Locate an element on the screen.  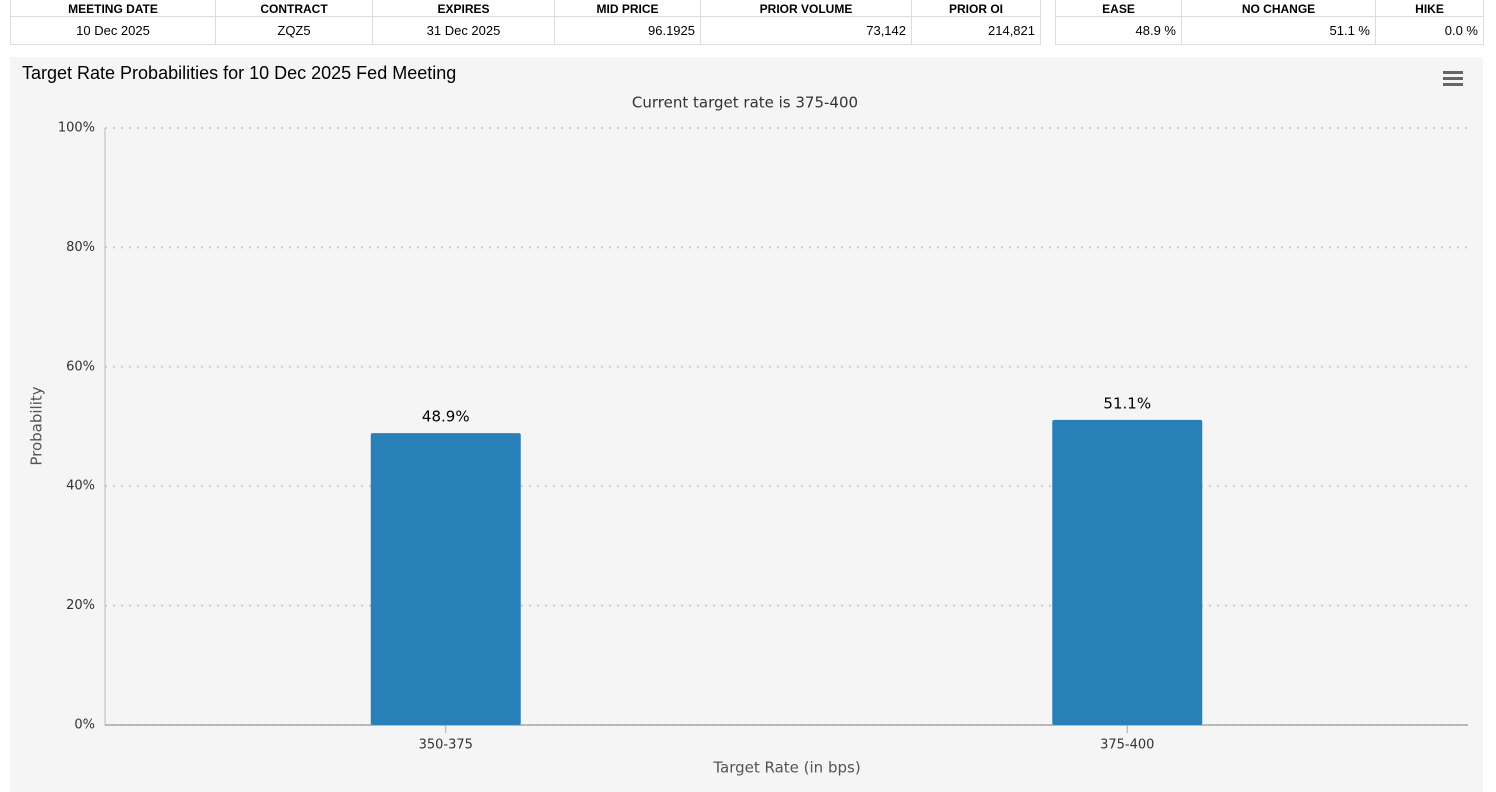
cell: 214,821 is located at coordinates (976, 30).